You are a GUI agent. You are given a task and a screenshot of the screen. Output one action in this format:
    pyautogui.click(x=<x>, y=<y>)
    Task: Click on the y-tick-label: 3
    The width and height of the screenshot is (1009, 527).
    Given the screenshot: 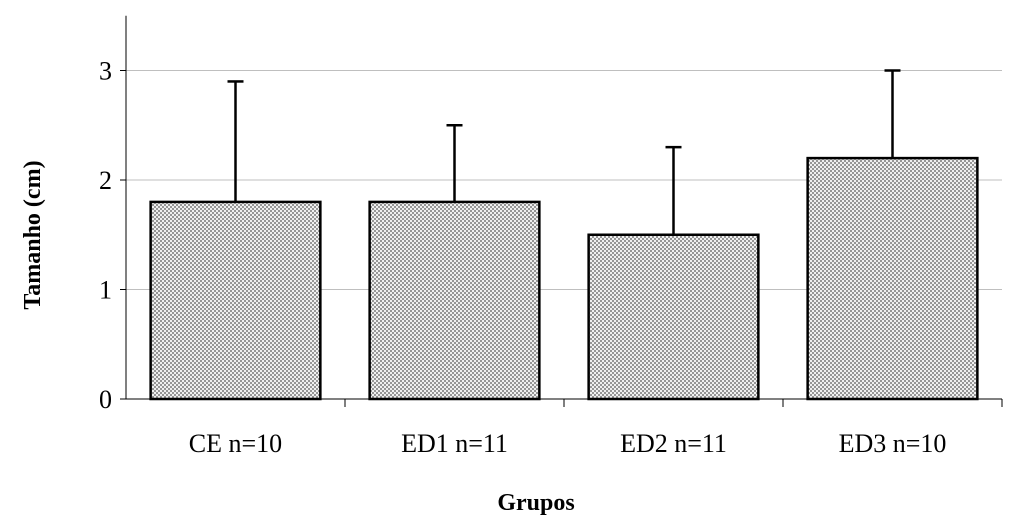 What is the action you would take?
    pyautogui.click(x=105, y=71)
    